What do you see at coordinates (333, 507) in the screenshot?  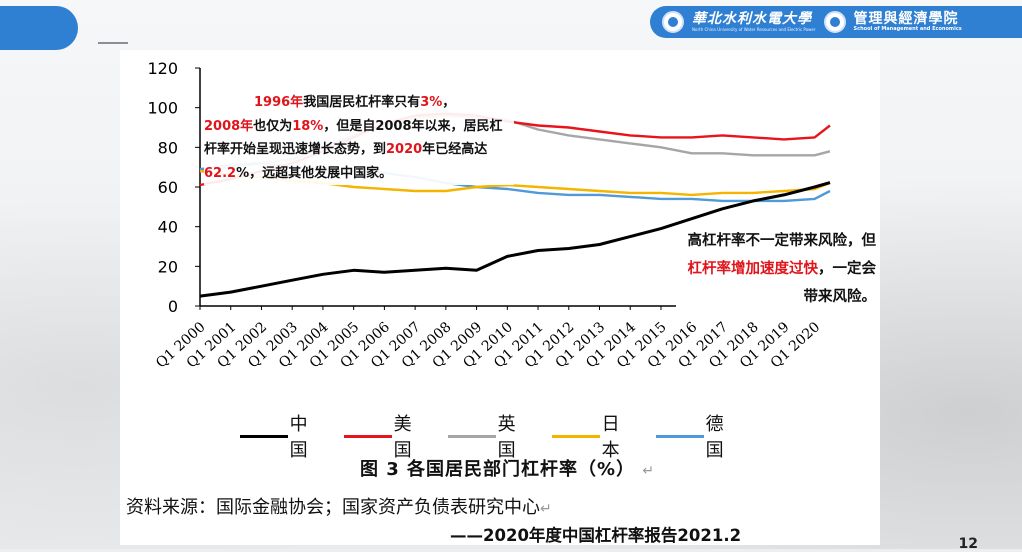 I see `source-note-text: 资料来源：国际金融协会；国家资产负债表研究中心` at bounding box center [333, 507].